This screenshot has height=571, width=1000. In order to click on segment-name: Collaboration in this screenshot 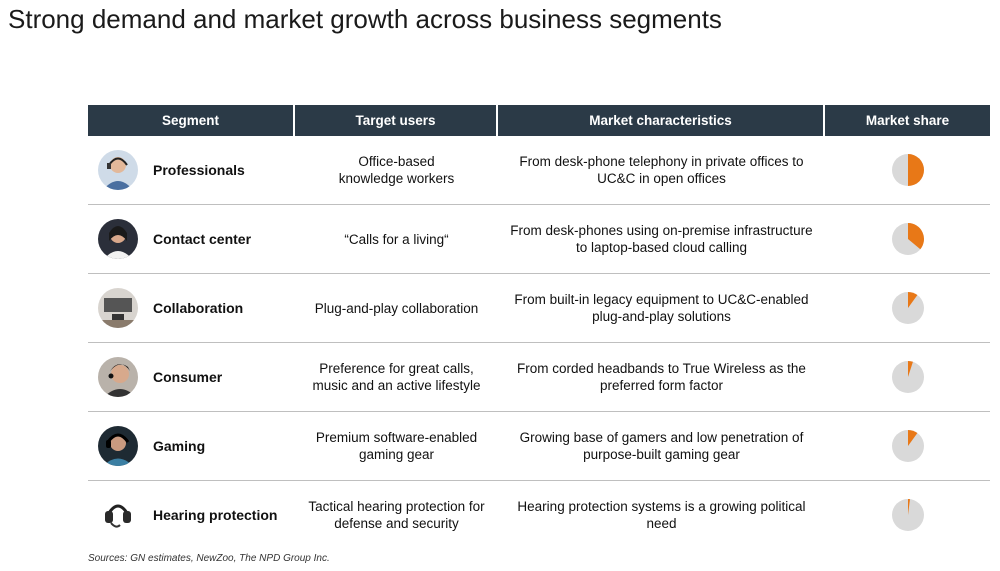, I will do `click(198, 307)`.